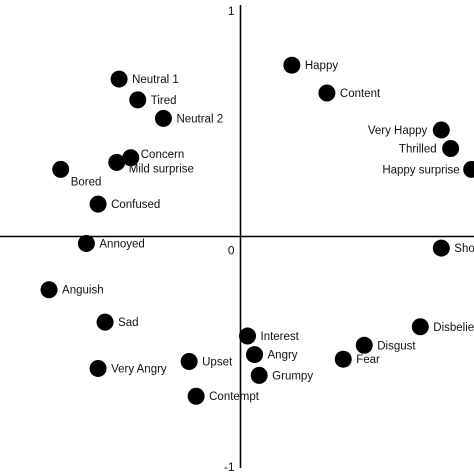  I want to click on tick-label-origin: 0, so click(231, 251).